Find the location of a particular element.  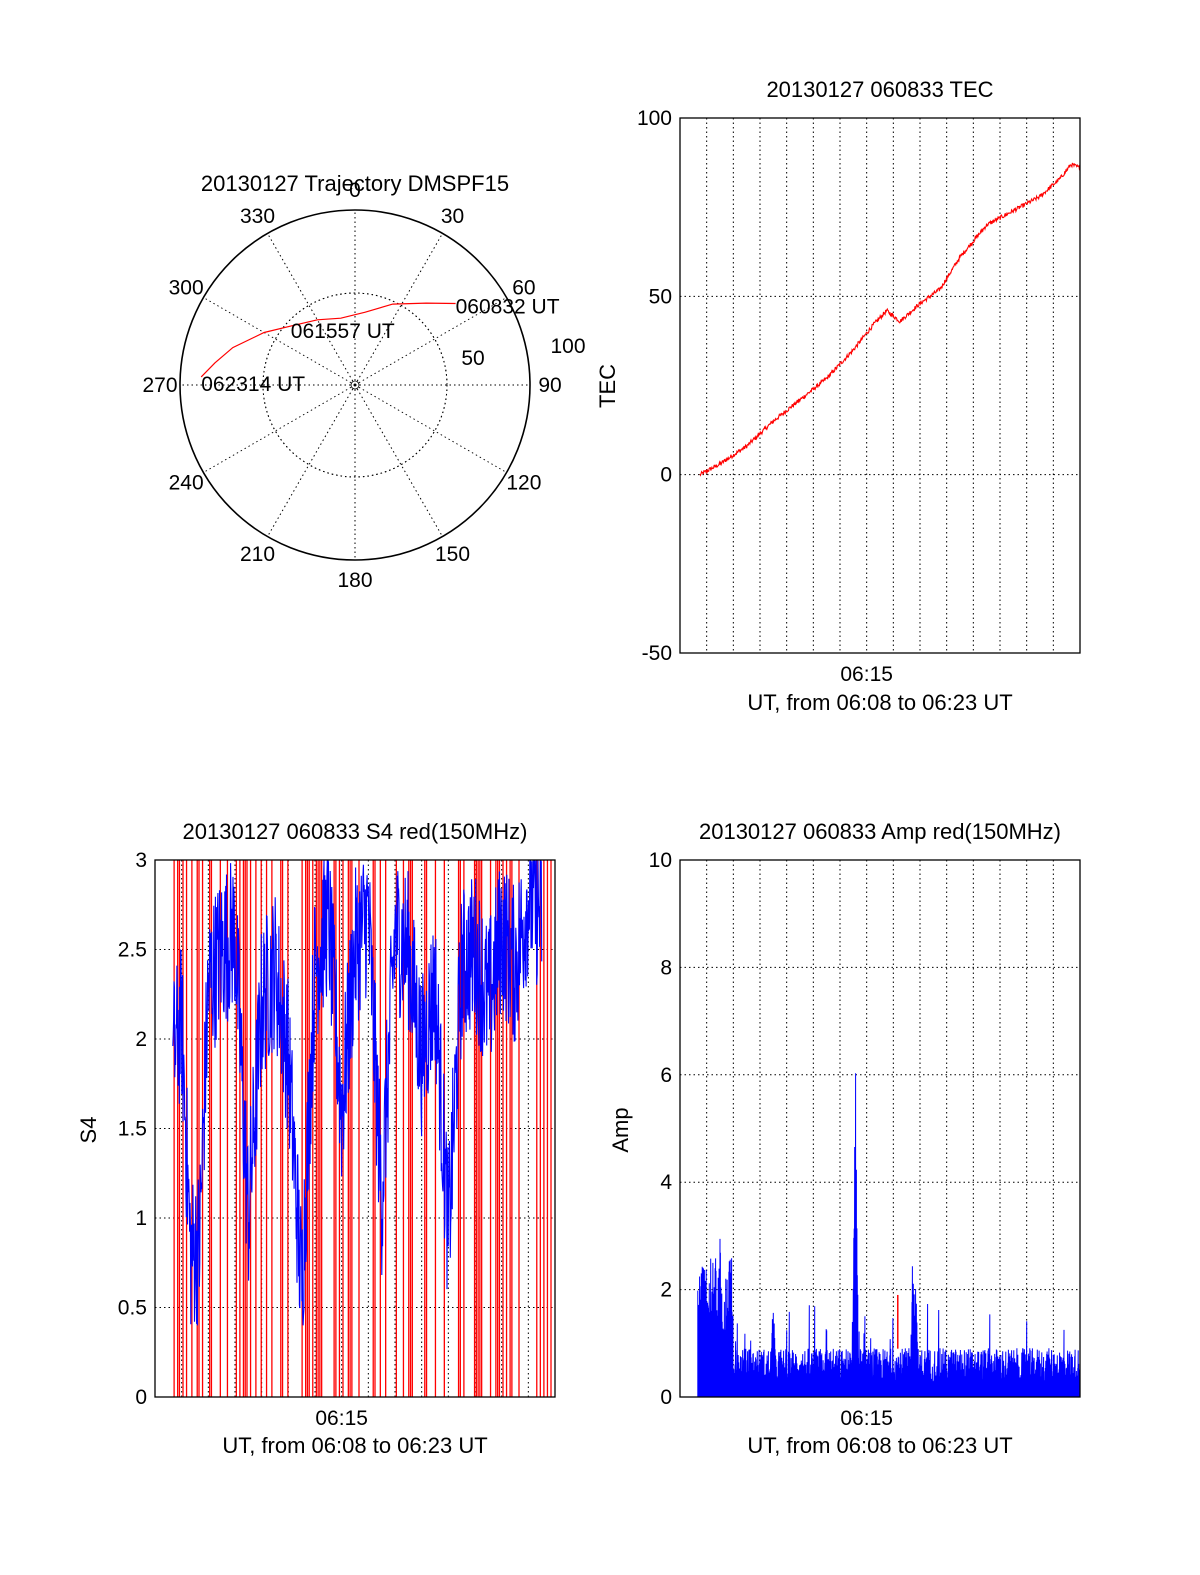

s4-x-axis-label: UT, from 06:08 to 06:23 UT is located at coordinates (354, 1445).